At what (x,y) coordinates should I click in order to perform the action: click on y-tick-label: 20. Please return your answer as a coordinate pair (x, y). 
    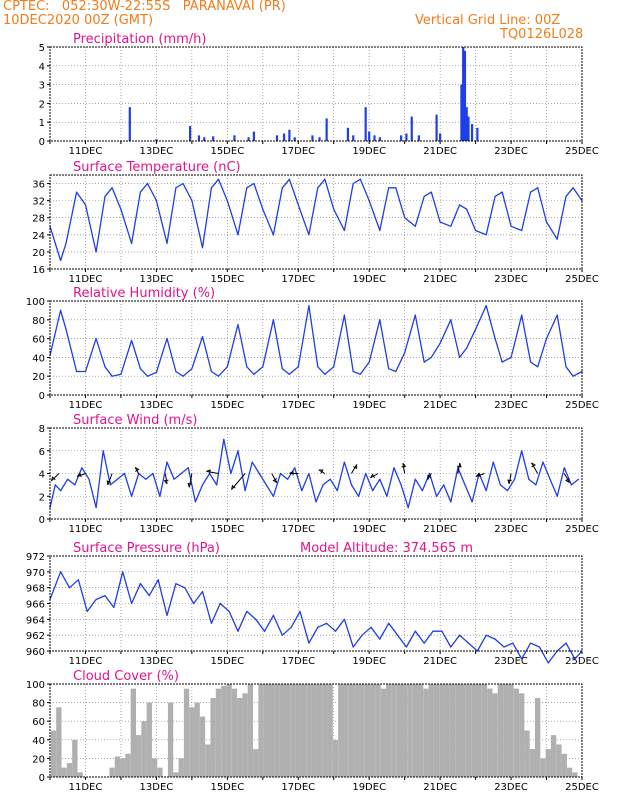
    Looking at the image, I should click on (38, 759).